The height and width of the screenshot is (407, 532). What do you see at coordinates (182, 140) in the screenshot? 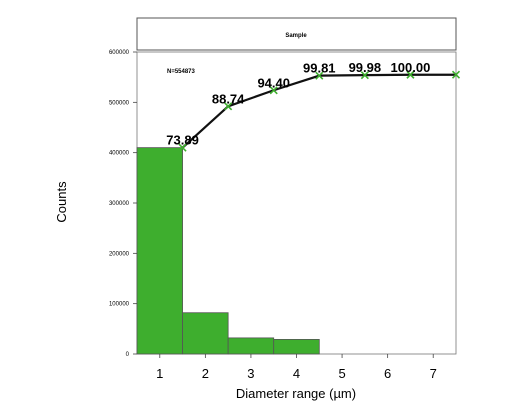
I see `cumulative-percent-label: 73.89` at bounding box center [182, 140].